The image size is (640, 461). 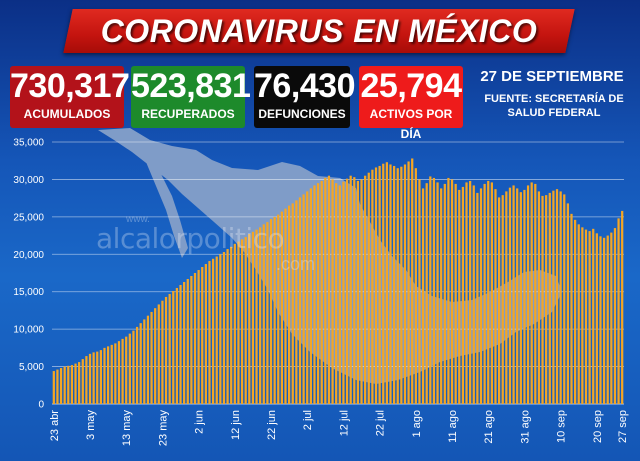 I want to click on stat-deaths-label: DEFUNCIONES, so click(x=302, y=114).